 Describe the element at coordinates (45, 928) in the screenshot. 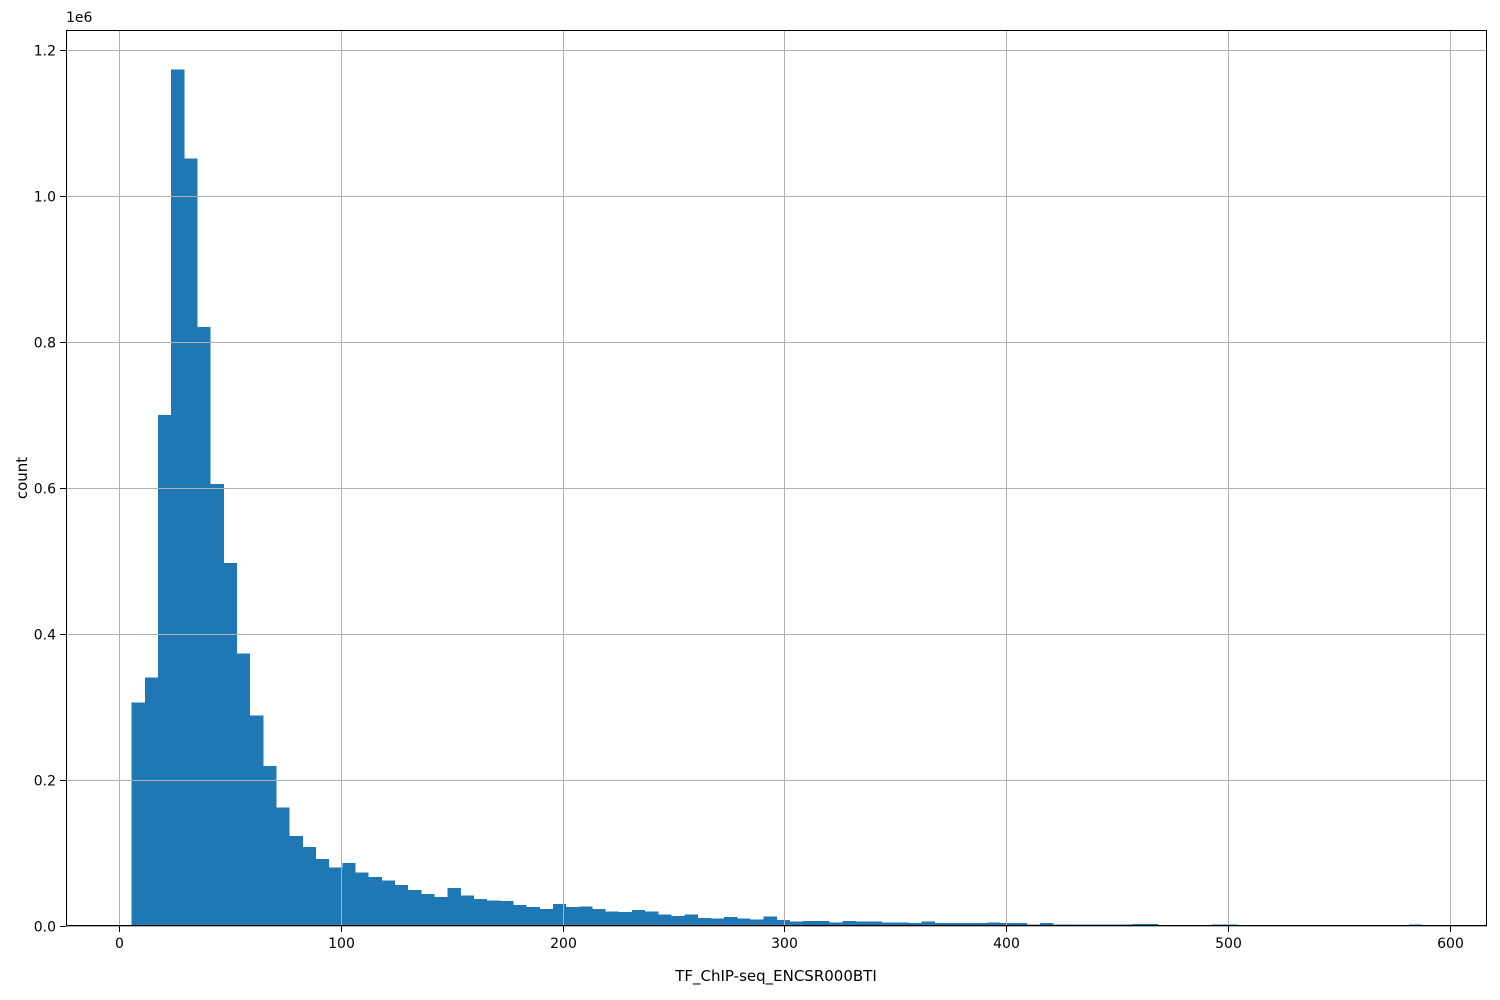

I see `y-tick-label: 0.0` at that location.